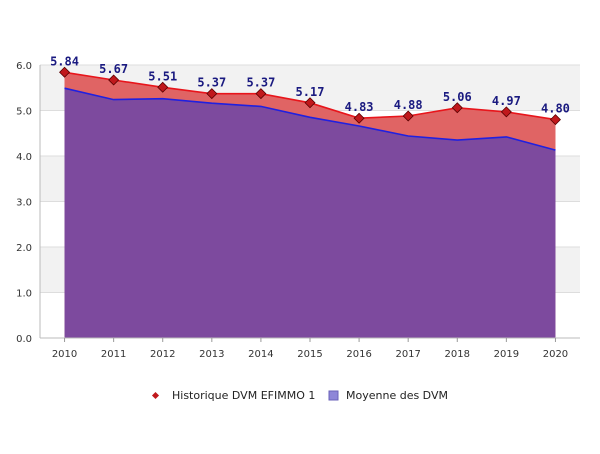 This screenshot has width=600, height=454. Describe the element at coordinates (24, 294) in the screenshot. I see `y-tick-label: 1.0` at that location.